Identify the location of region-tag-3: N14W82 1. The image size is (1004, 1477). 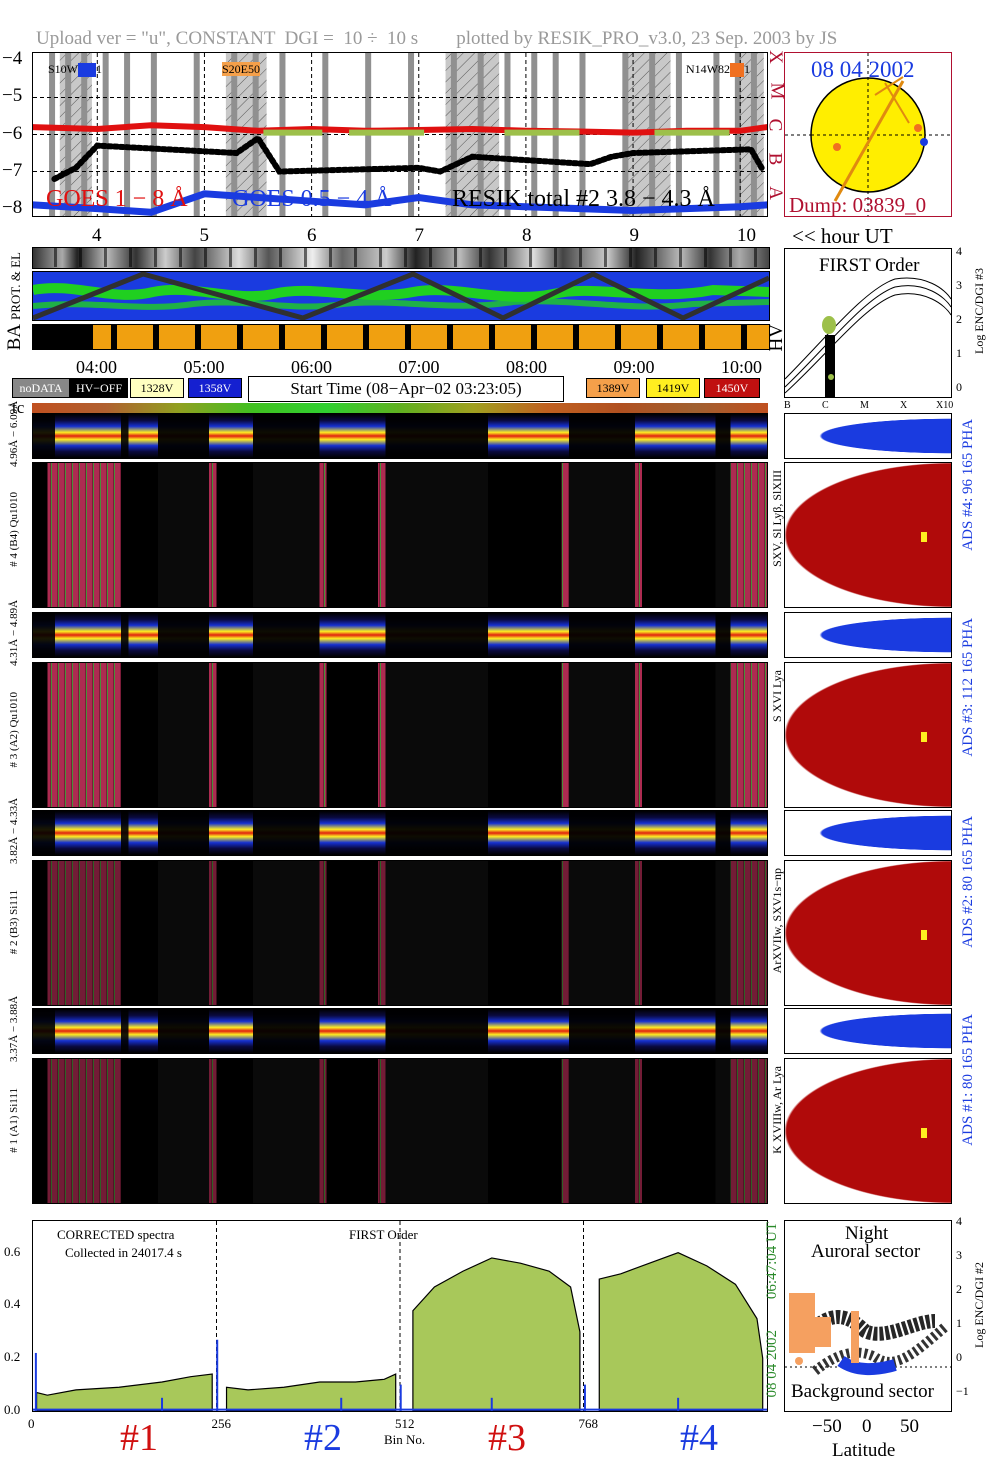
(718, 70).